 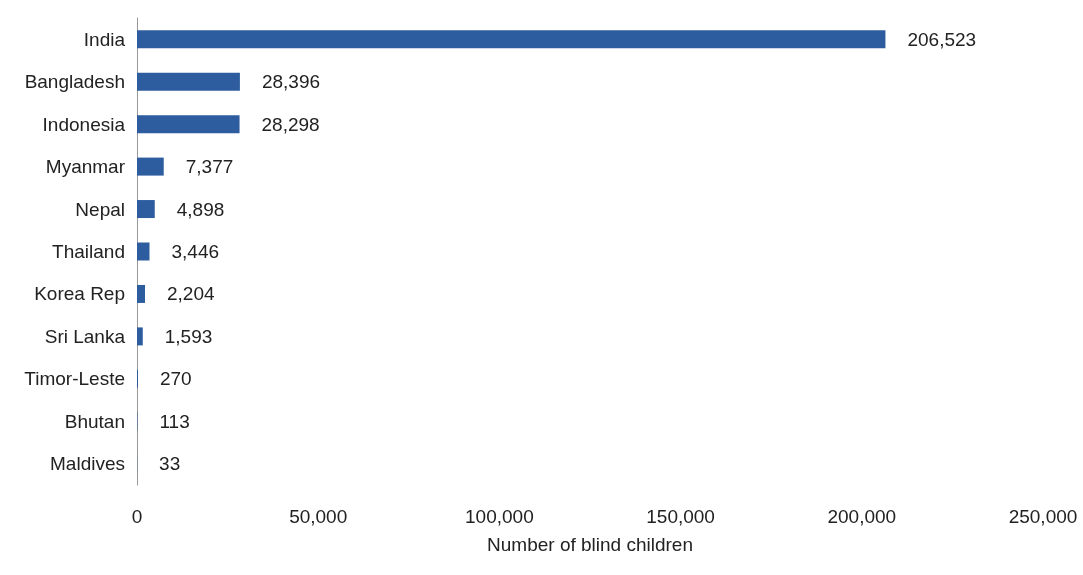 I want to click on y-tick-label: Bangladesh, so click(x=74, y=82).